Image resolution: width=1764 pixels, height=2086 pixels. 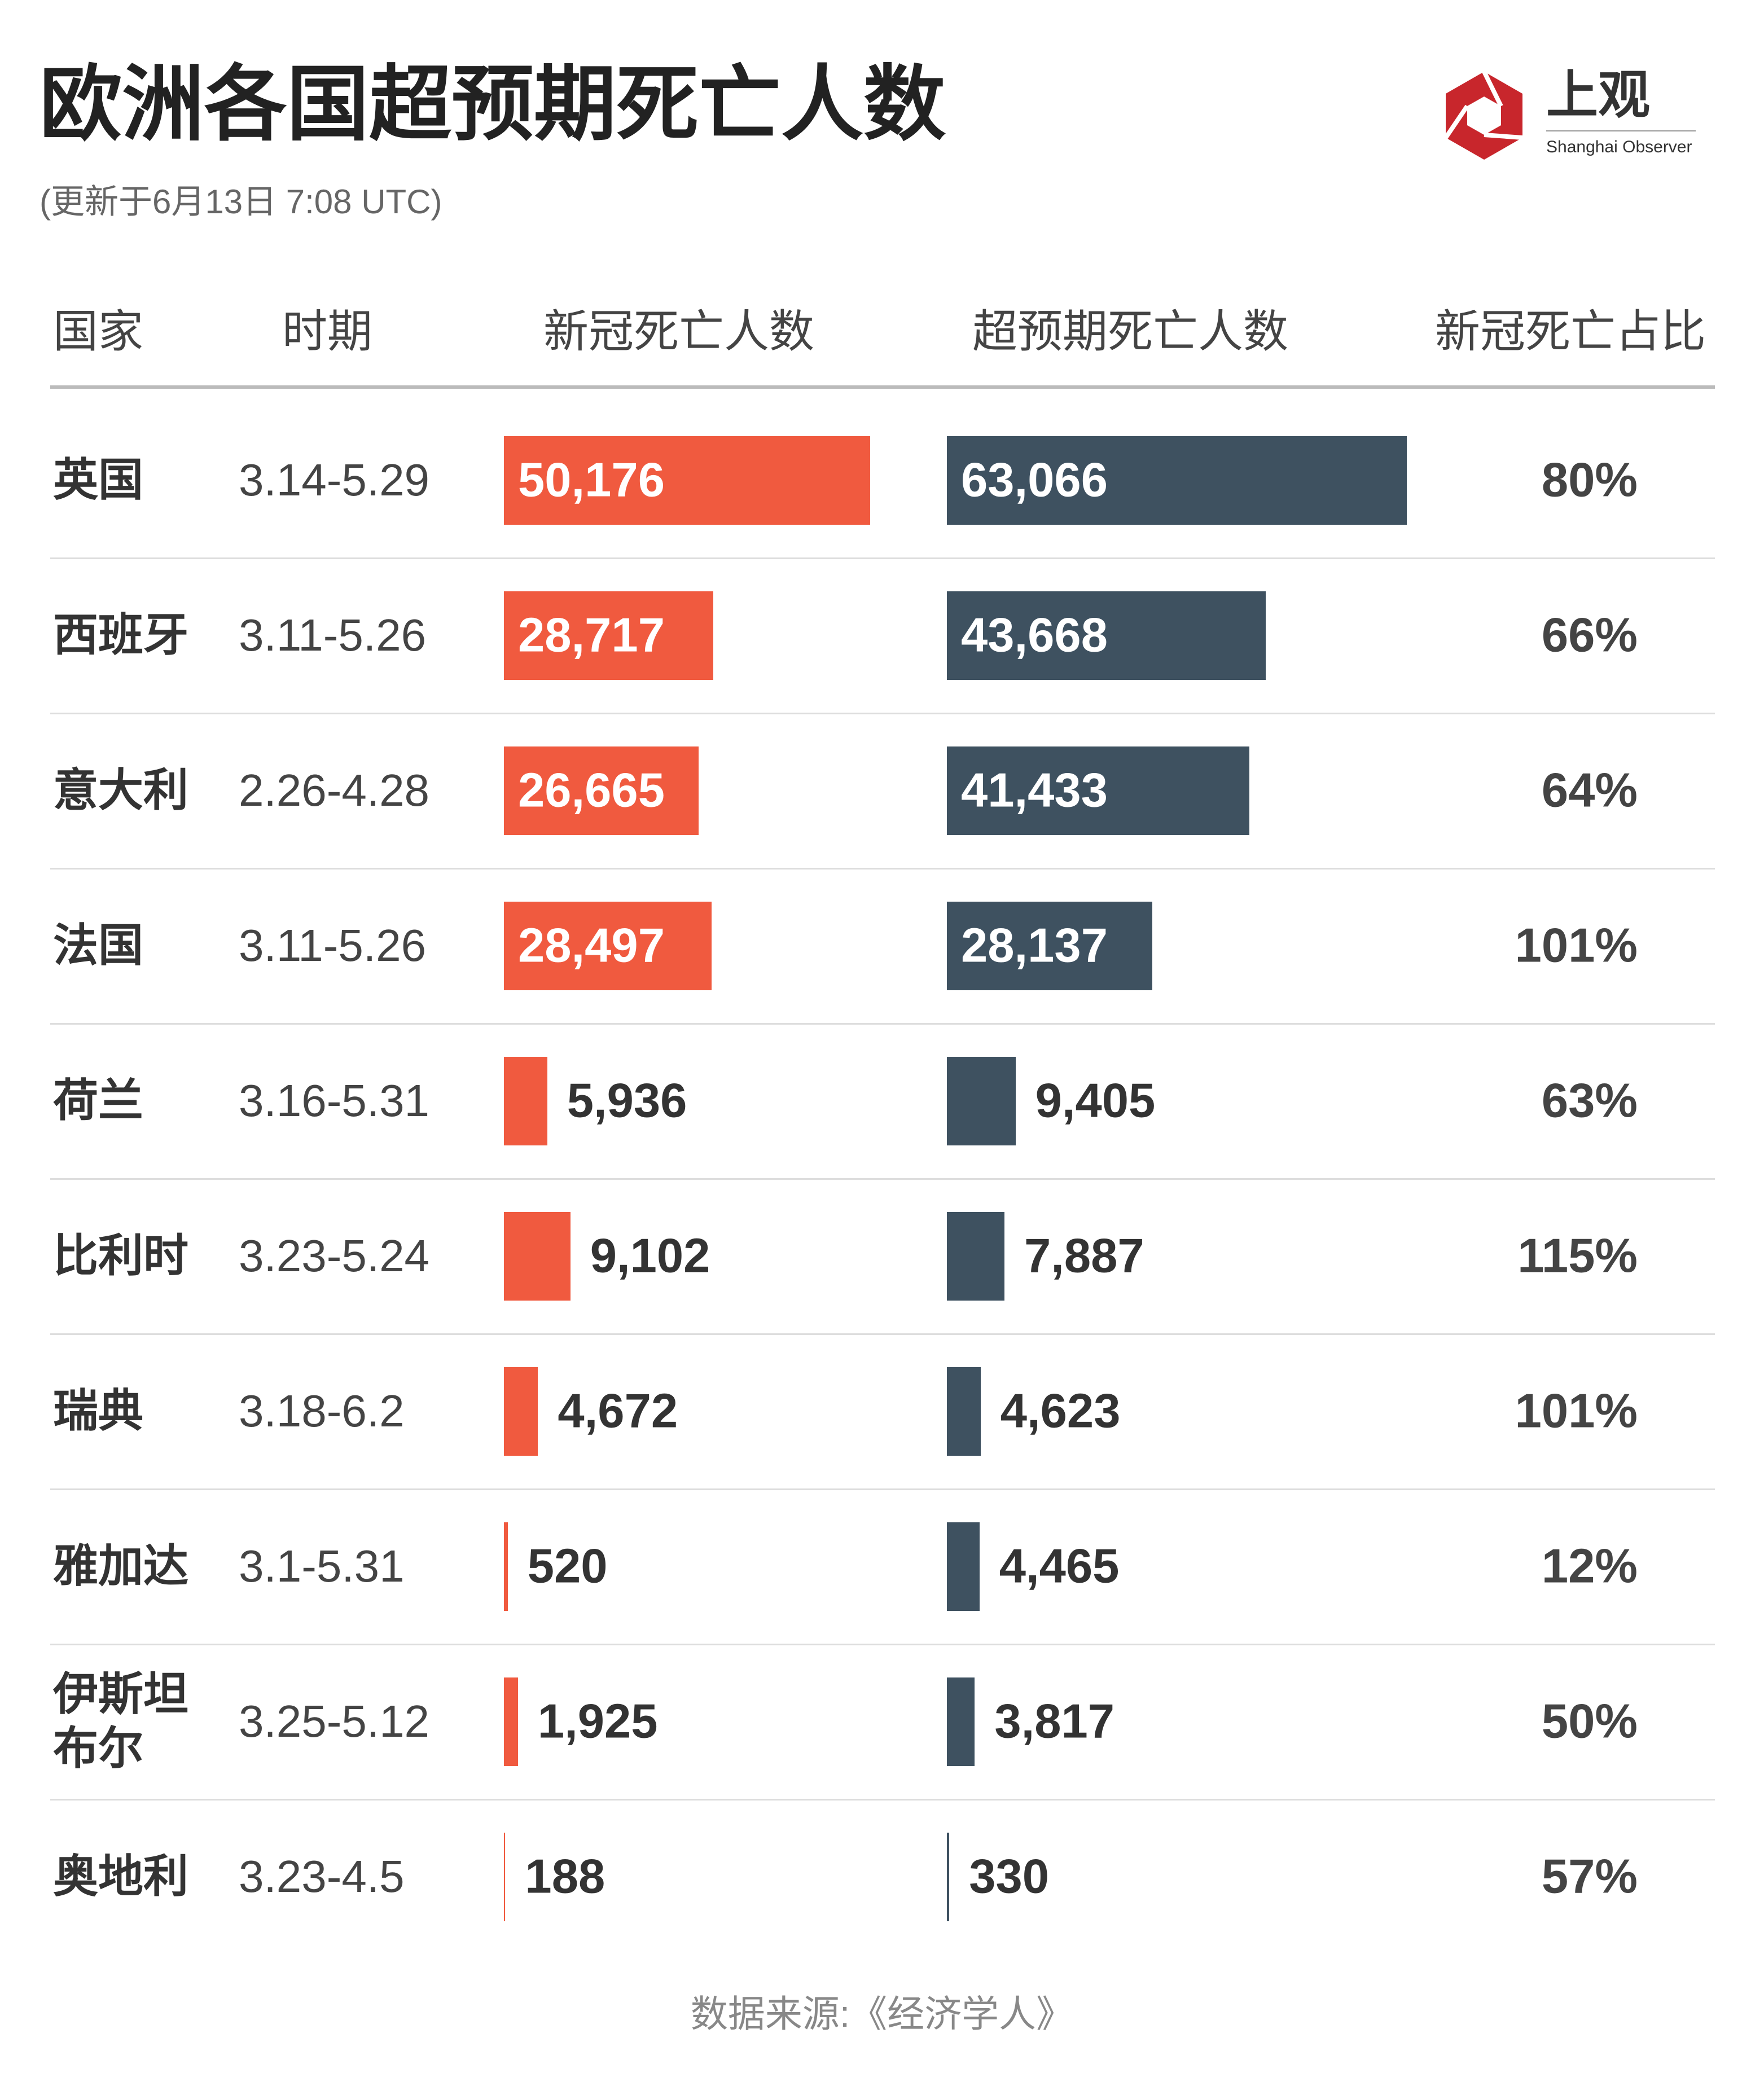 What do you see at coordinates (1619, 147) in the screenshot?
I see `logo-text-en: Shanghai Observer` at bounding box center [1619, 147].